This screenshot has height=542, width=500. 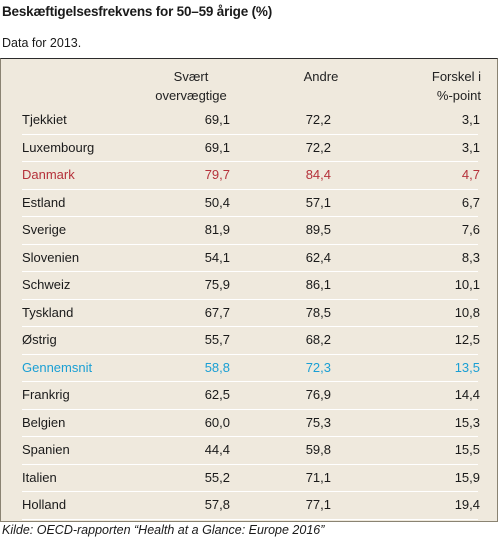 I want to click on obese-cell: 54,1, so click(x=217, y=257).